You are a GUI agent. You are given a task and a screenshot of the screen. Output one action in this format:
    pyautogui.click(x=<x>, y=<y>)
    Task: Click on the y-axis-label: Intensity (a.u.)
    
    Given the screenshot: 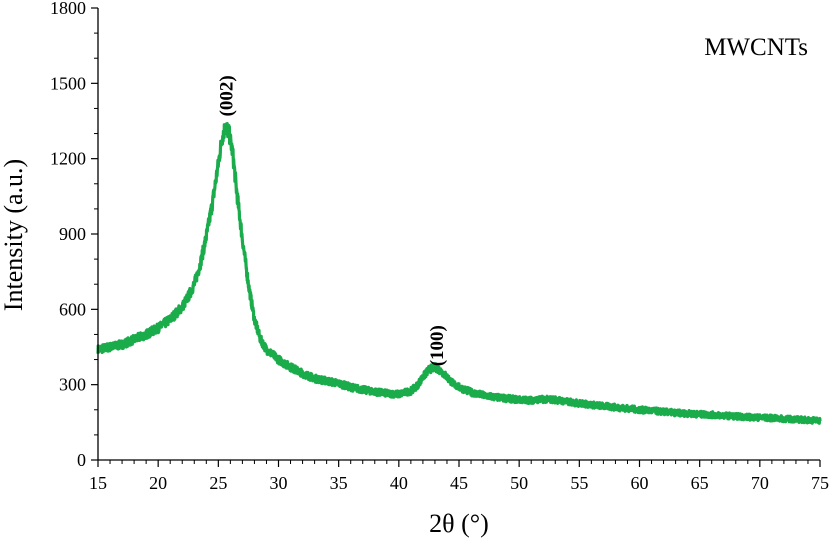 What is the action you would take?
    pyautogui.click(x=14, y=235)
    